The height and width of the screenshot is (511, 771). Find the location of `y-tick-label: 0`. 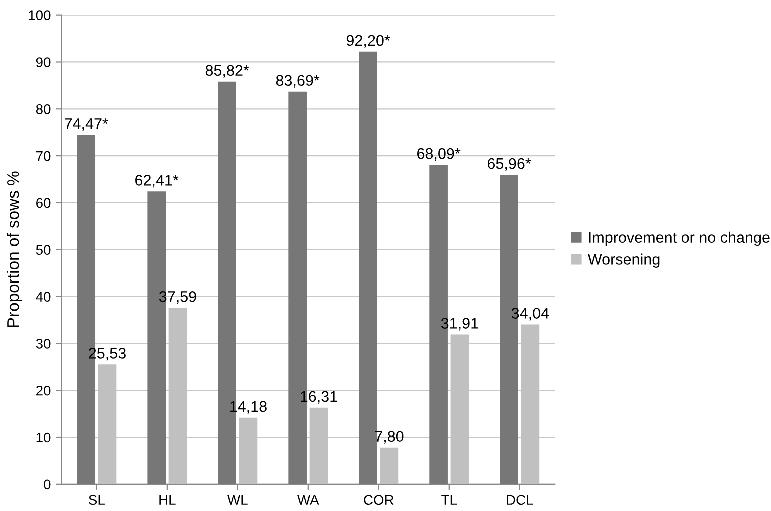

y-tick-label: 0 is located at coordinates (47, 485).